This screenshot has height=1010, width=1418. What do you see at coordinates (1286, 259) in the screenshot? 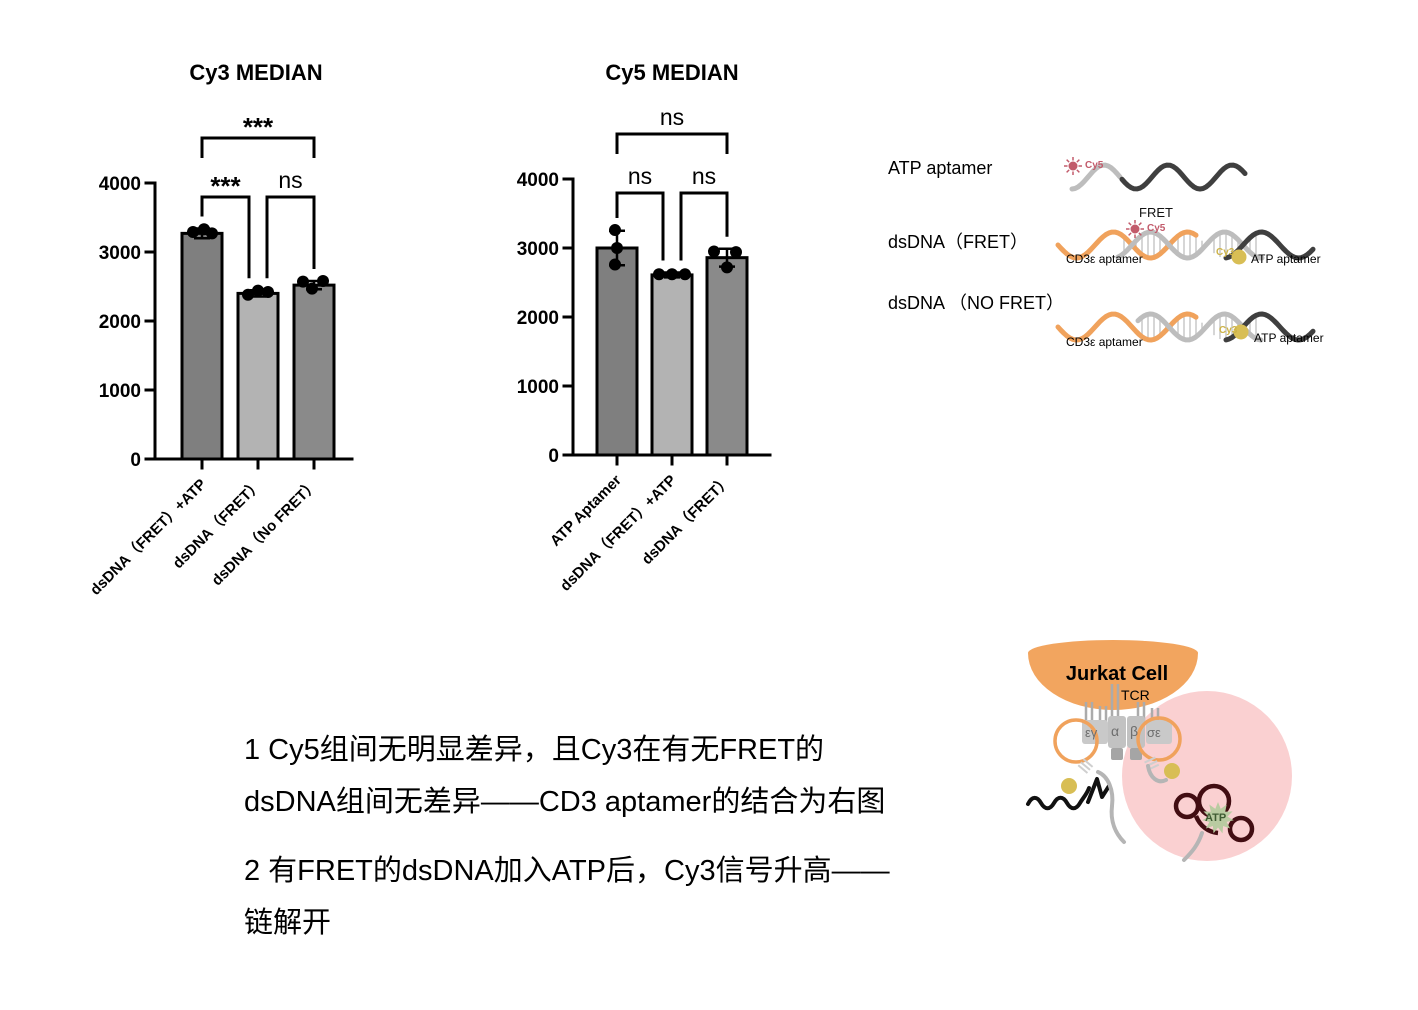
I see `atp-aptamer-label-row2: ATP aptamer` at bounding box center [1286, 259].